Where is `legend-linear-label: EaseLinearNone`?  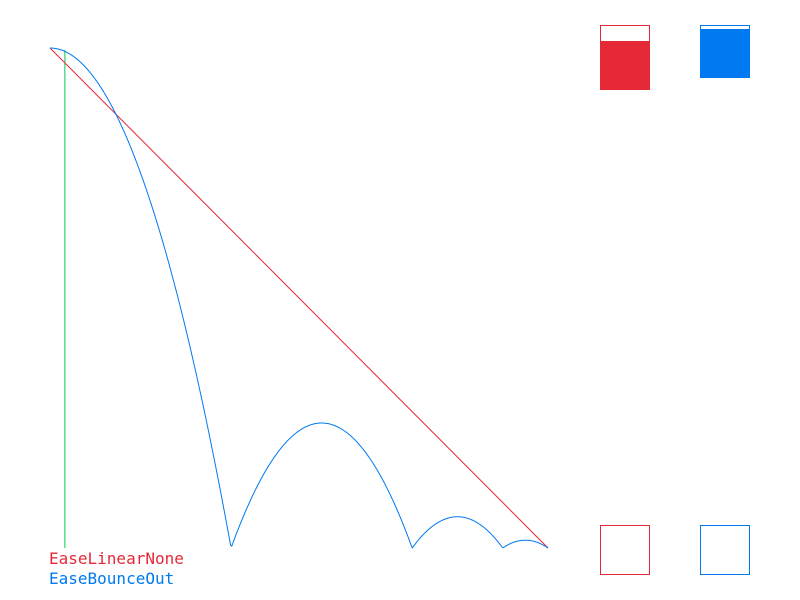
legend-linear-label: EaseLinearNone is located at coordinates (116, 558).